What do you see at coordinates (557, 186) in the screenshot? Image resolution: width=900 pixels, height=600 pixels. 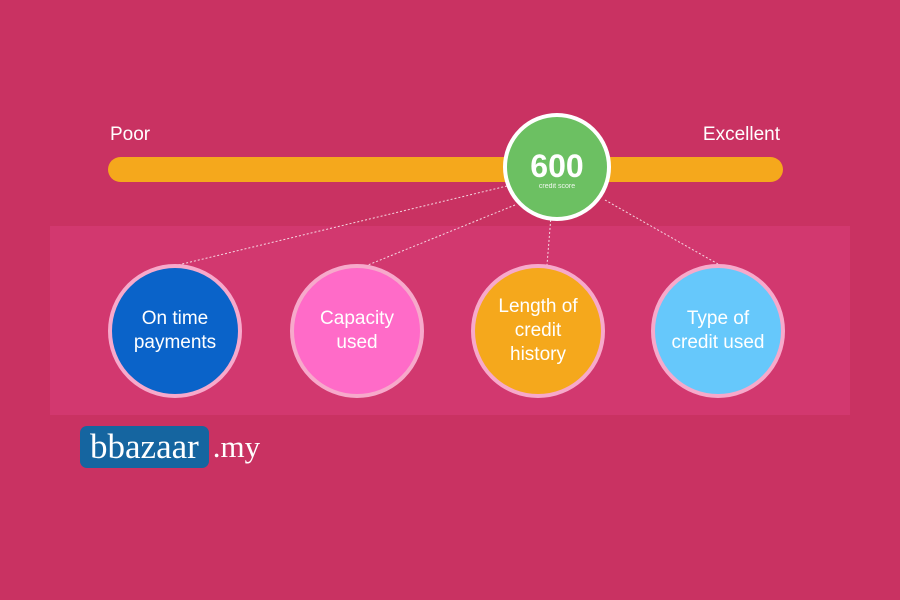 I see `score-caption: credit score` at bounding box center [557, 186].